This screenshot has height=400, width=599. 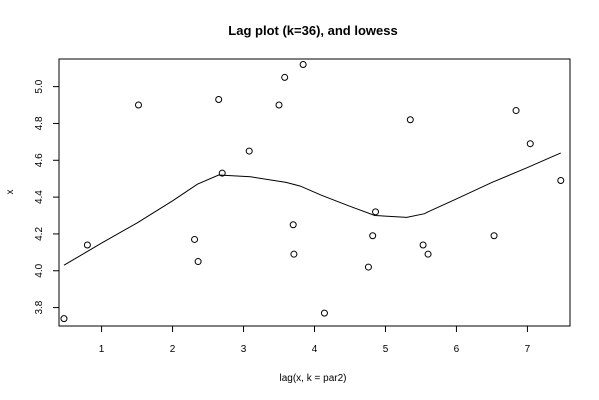 I want to click on x-tick-label: 3, so click(x=244, y=349).